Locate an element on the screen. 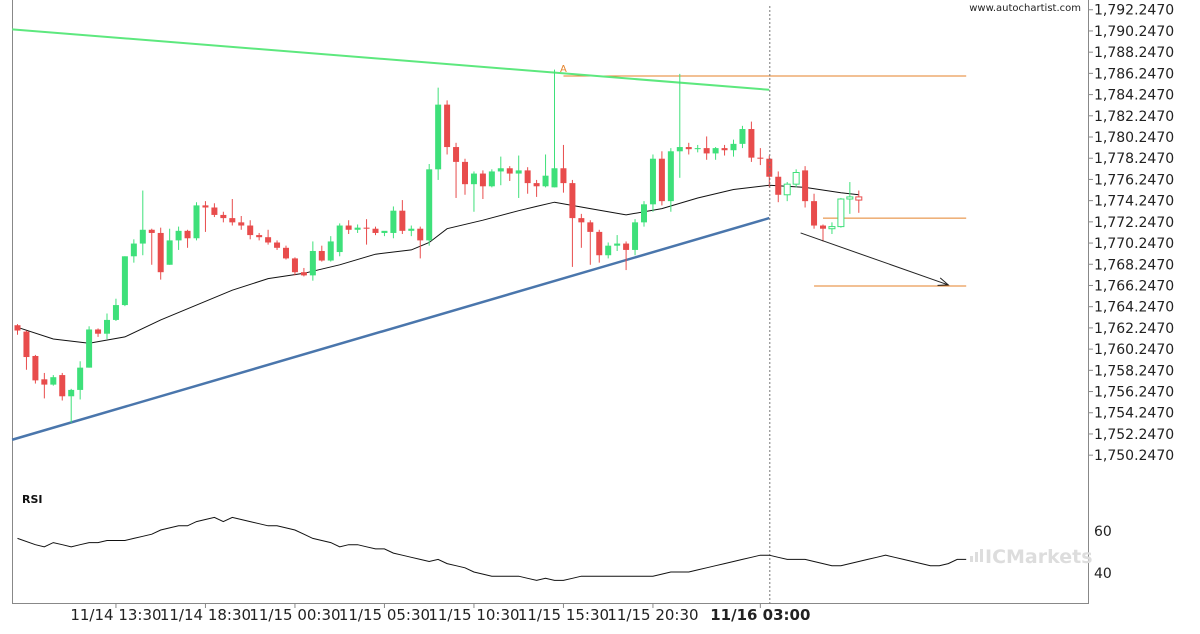  ic-markets-logo-icon is located at coordinates (976, 555).